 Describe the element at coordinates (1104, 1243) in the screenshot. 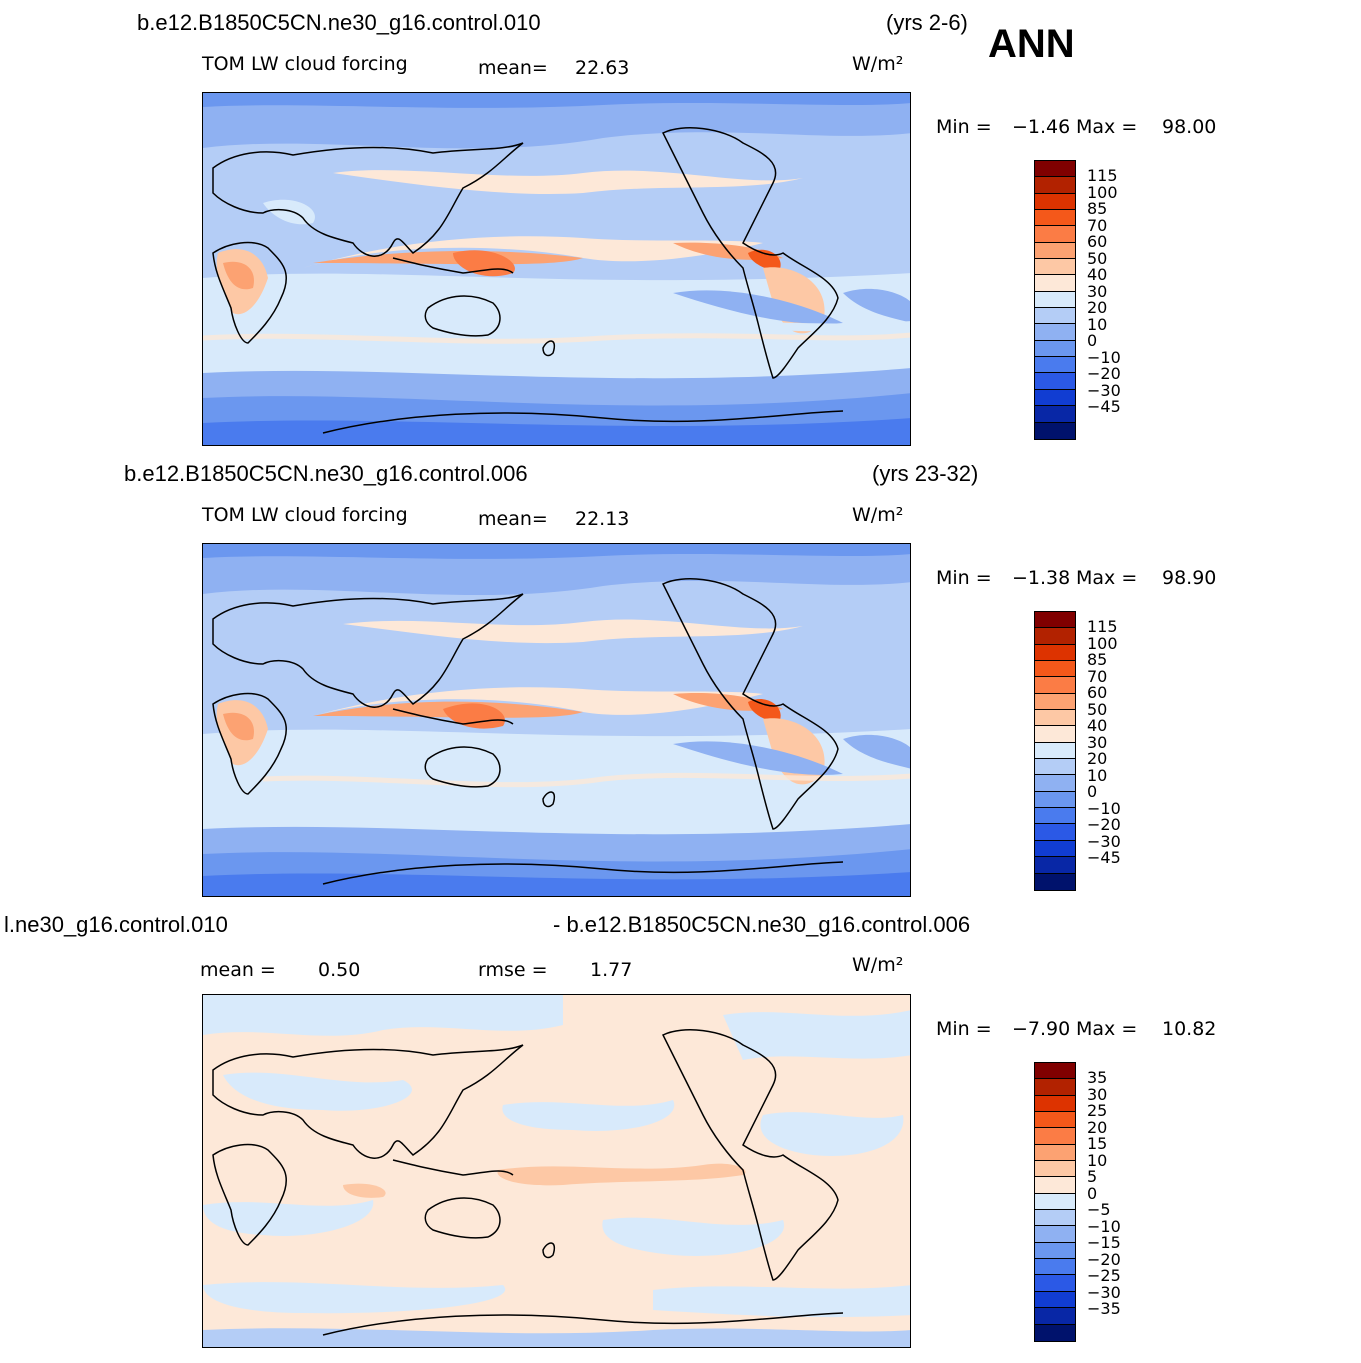

I see `colorbar-tick-label: −15` at that location.